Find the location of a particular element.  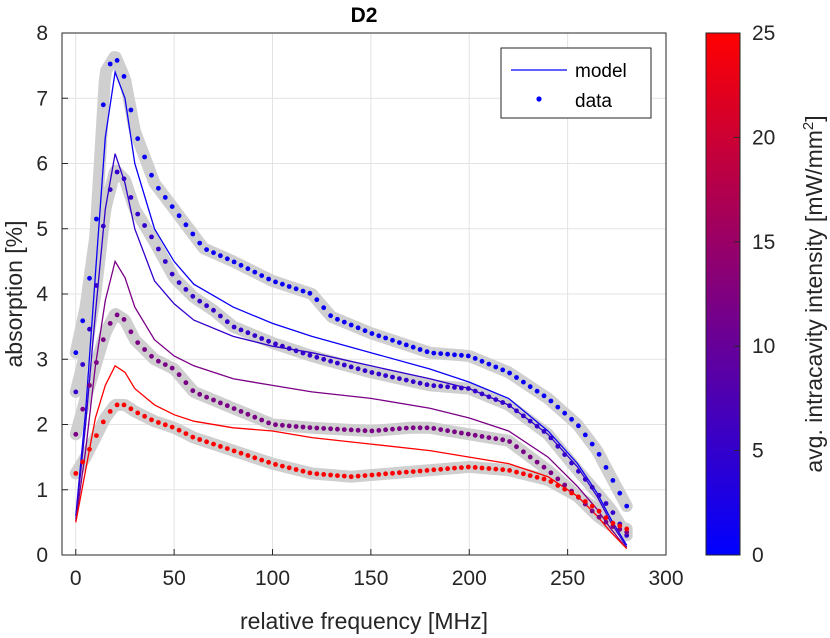

y-tick-label-1: 1 is located at coordinates (42, 490).